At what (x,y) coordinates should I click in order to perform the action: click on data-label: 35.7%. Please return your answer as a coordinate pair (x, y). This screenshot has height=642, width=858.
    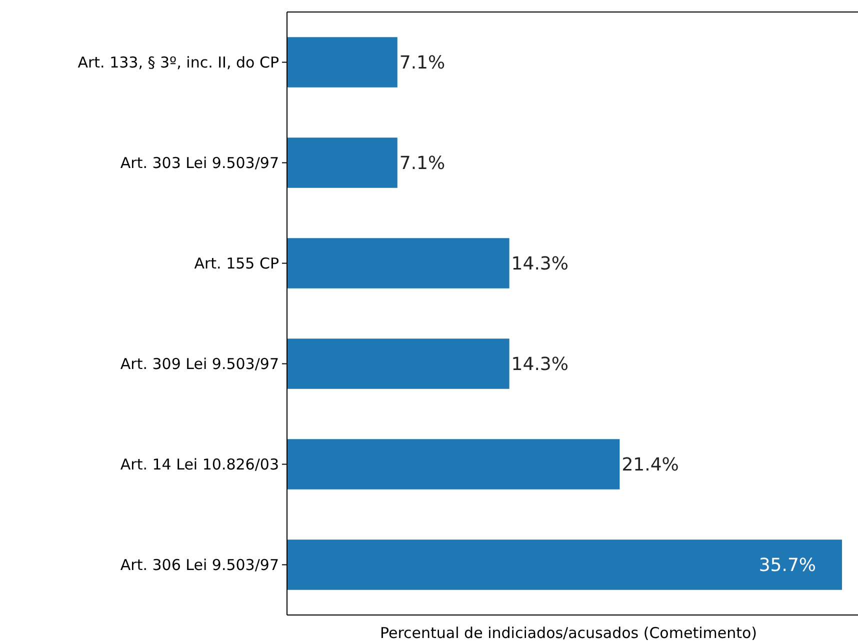
    Looking at the image, I should click on (787, 565).